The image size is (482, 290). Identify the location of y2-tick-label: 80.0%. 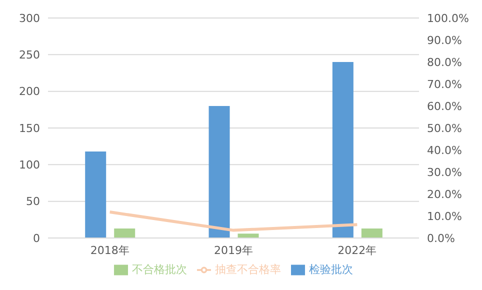
(444, 62).